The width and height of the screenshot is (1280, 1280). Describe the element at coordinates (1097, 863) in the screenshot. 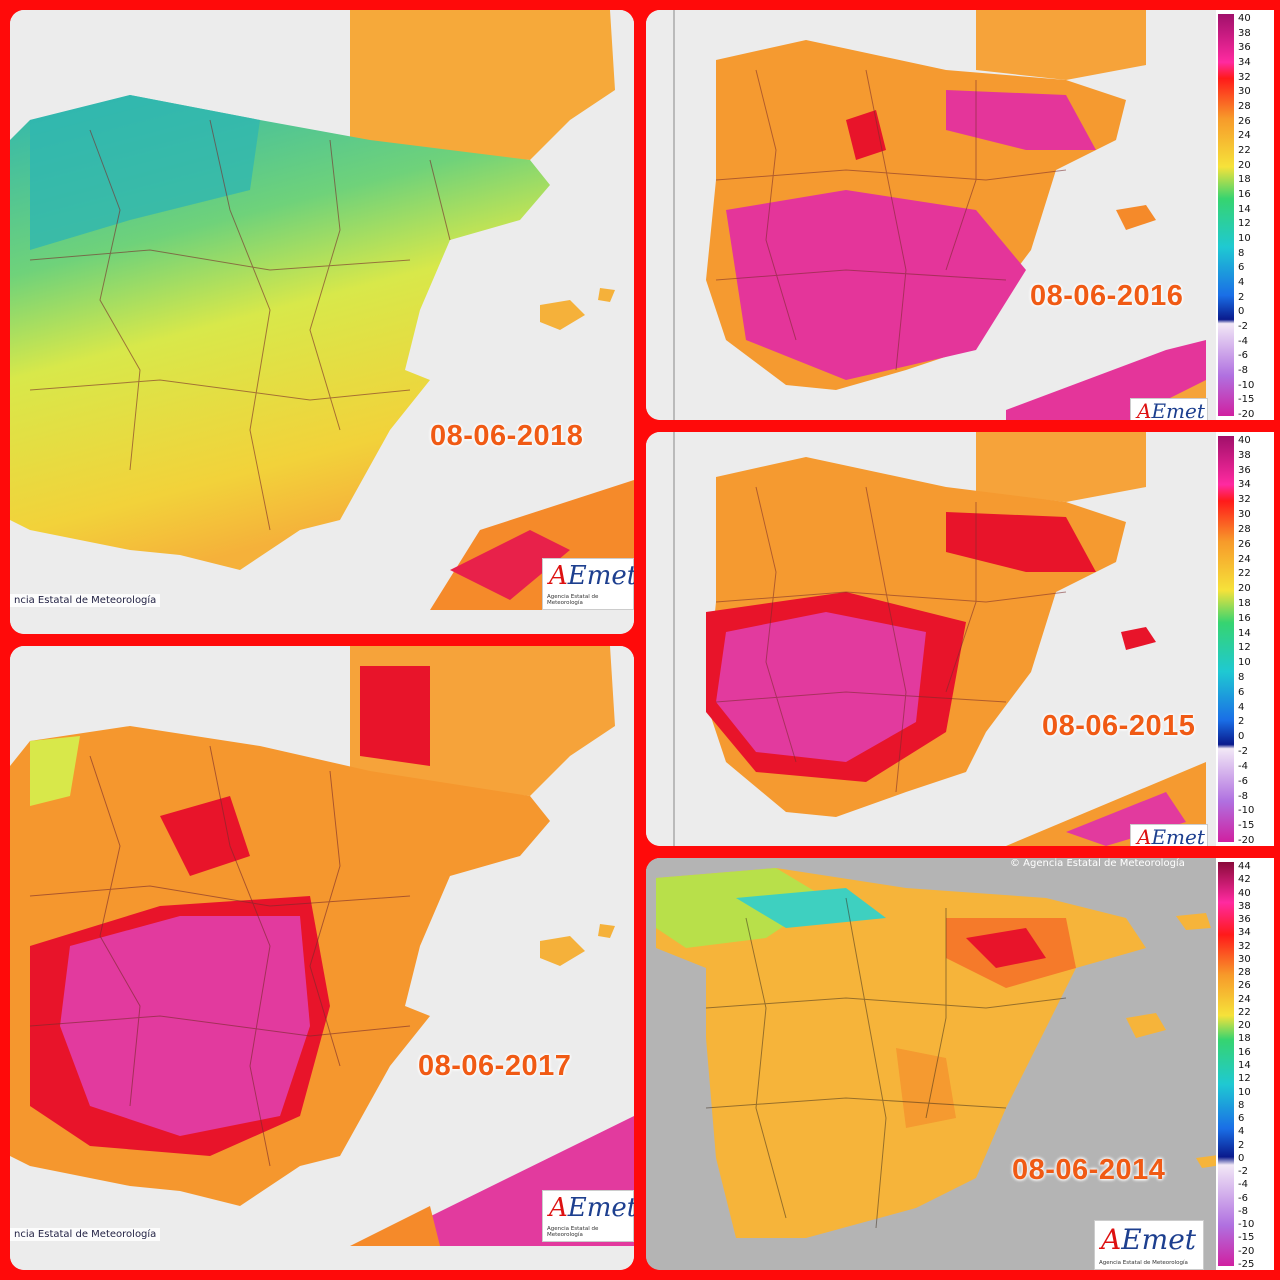

I see `agency-credit: © Agencia Estatal de Meteorología` at that location.